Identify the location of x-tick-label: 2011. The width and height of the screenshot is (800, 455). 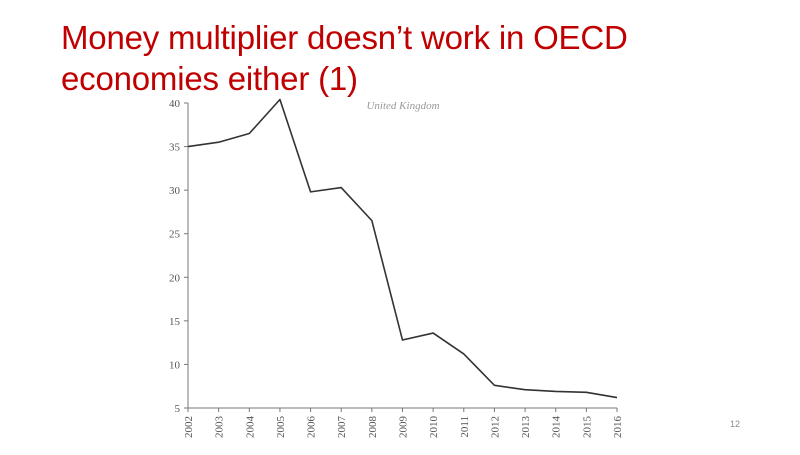
(465, 427).